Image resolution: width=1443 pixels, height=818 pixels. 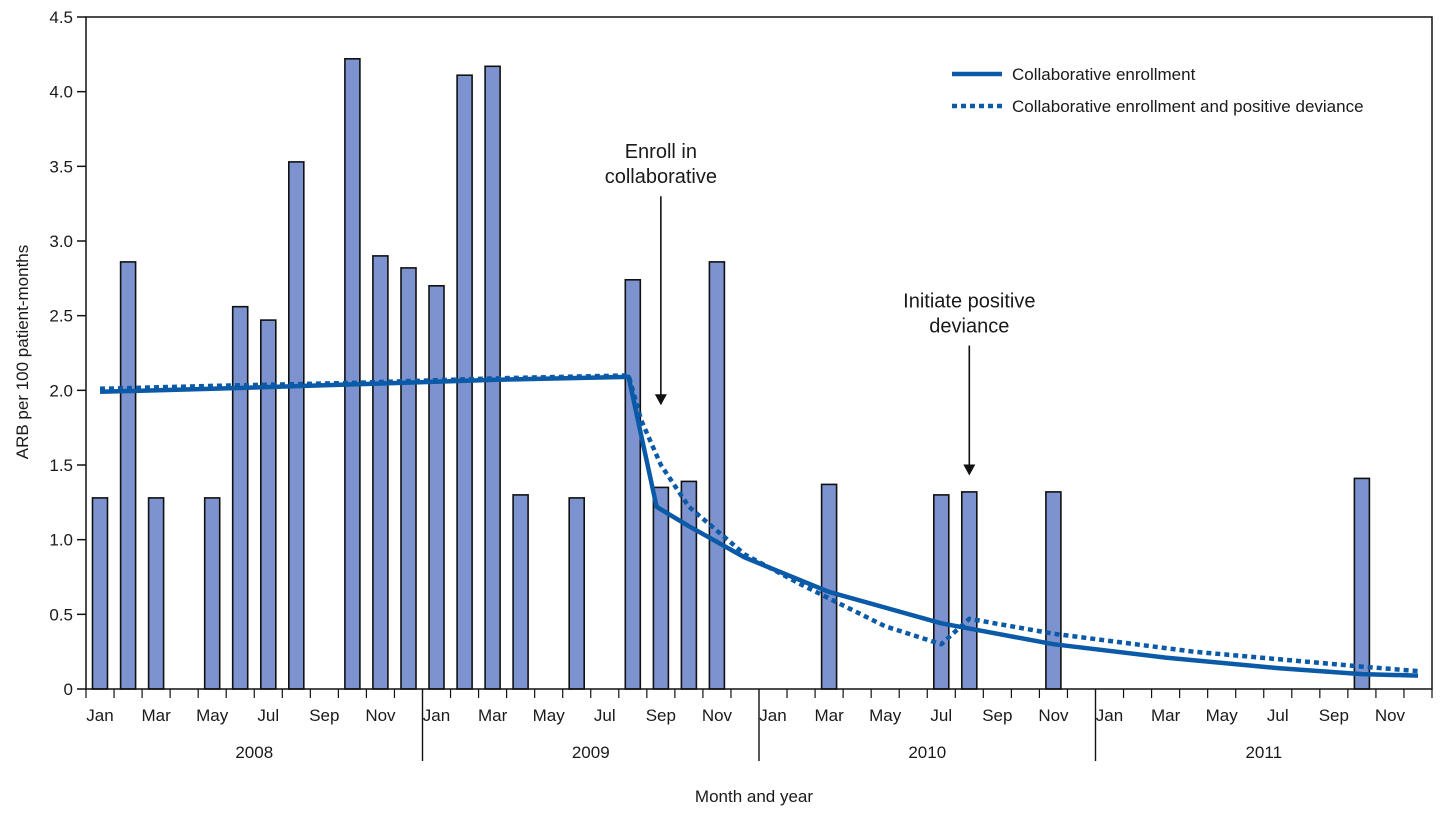 What do you see at coordinates (61, 390) in the screenshot?
I see `y-tick-label: 2.0` at bounding box center [61, 390].